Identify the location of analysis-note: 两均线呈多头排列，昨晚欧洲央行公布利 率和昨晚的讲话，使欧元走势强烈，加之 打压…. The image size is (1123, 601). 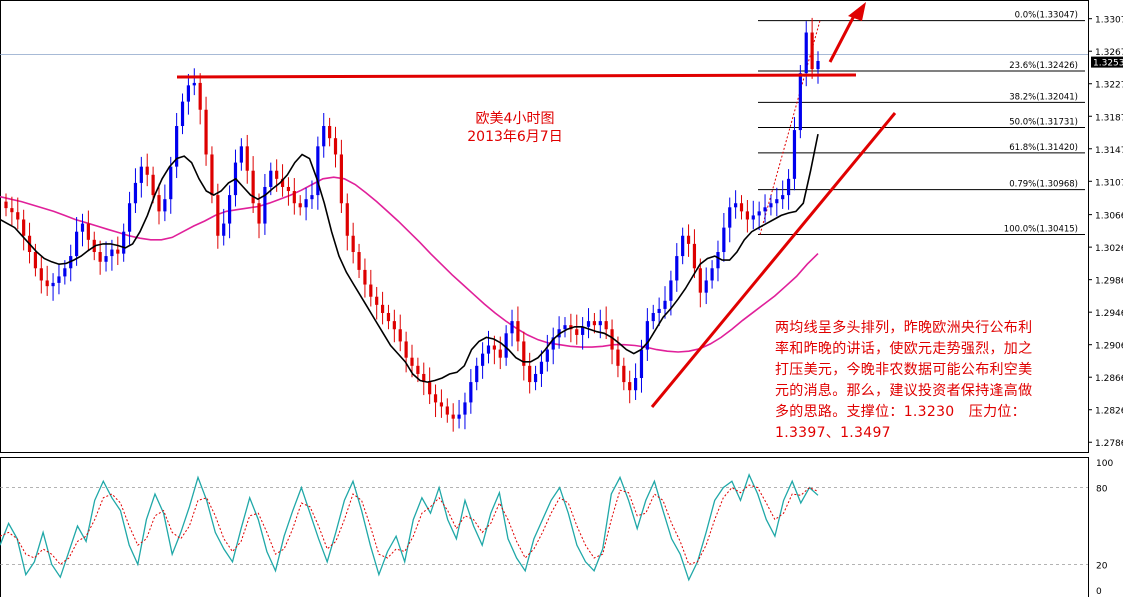
(935, 381).